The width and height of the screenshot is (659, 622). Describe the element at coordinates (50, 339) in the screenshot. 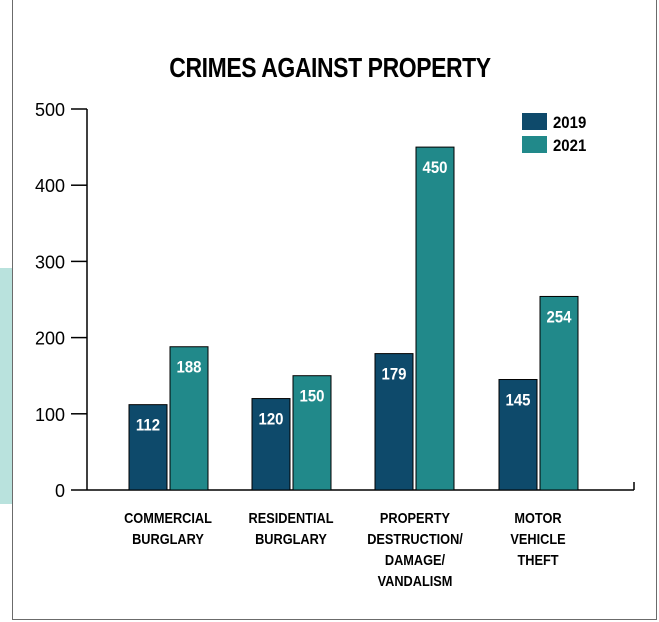

I see `y-tick-label-200: 200` at that location.